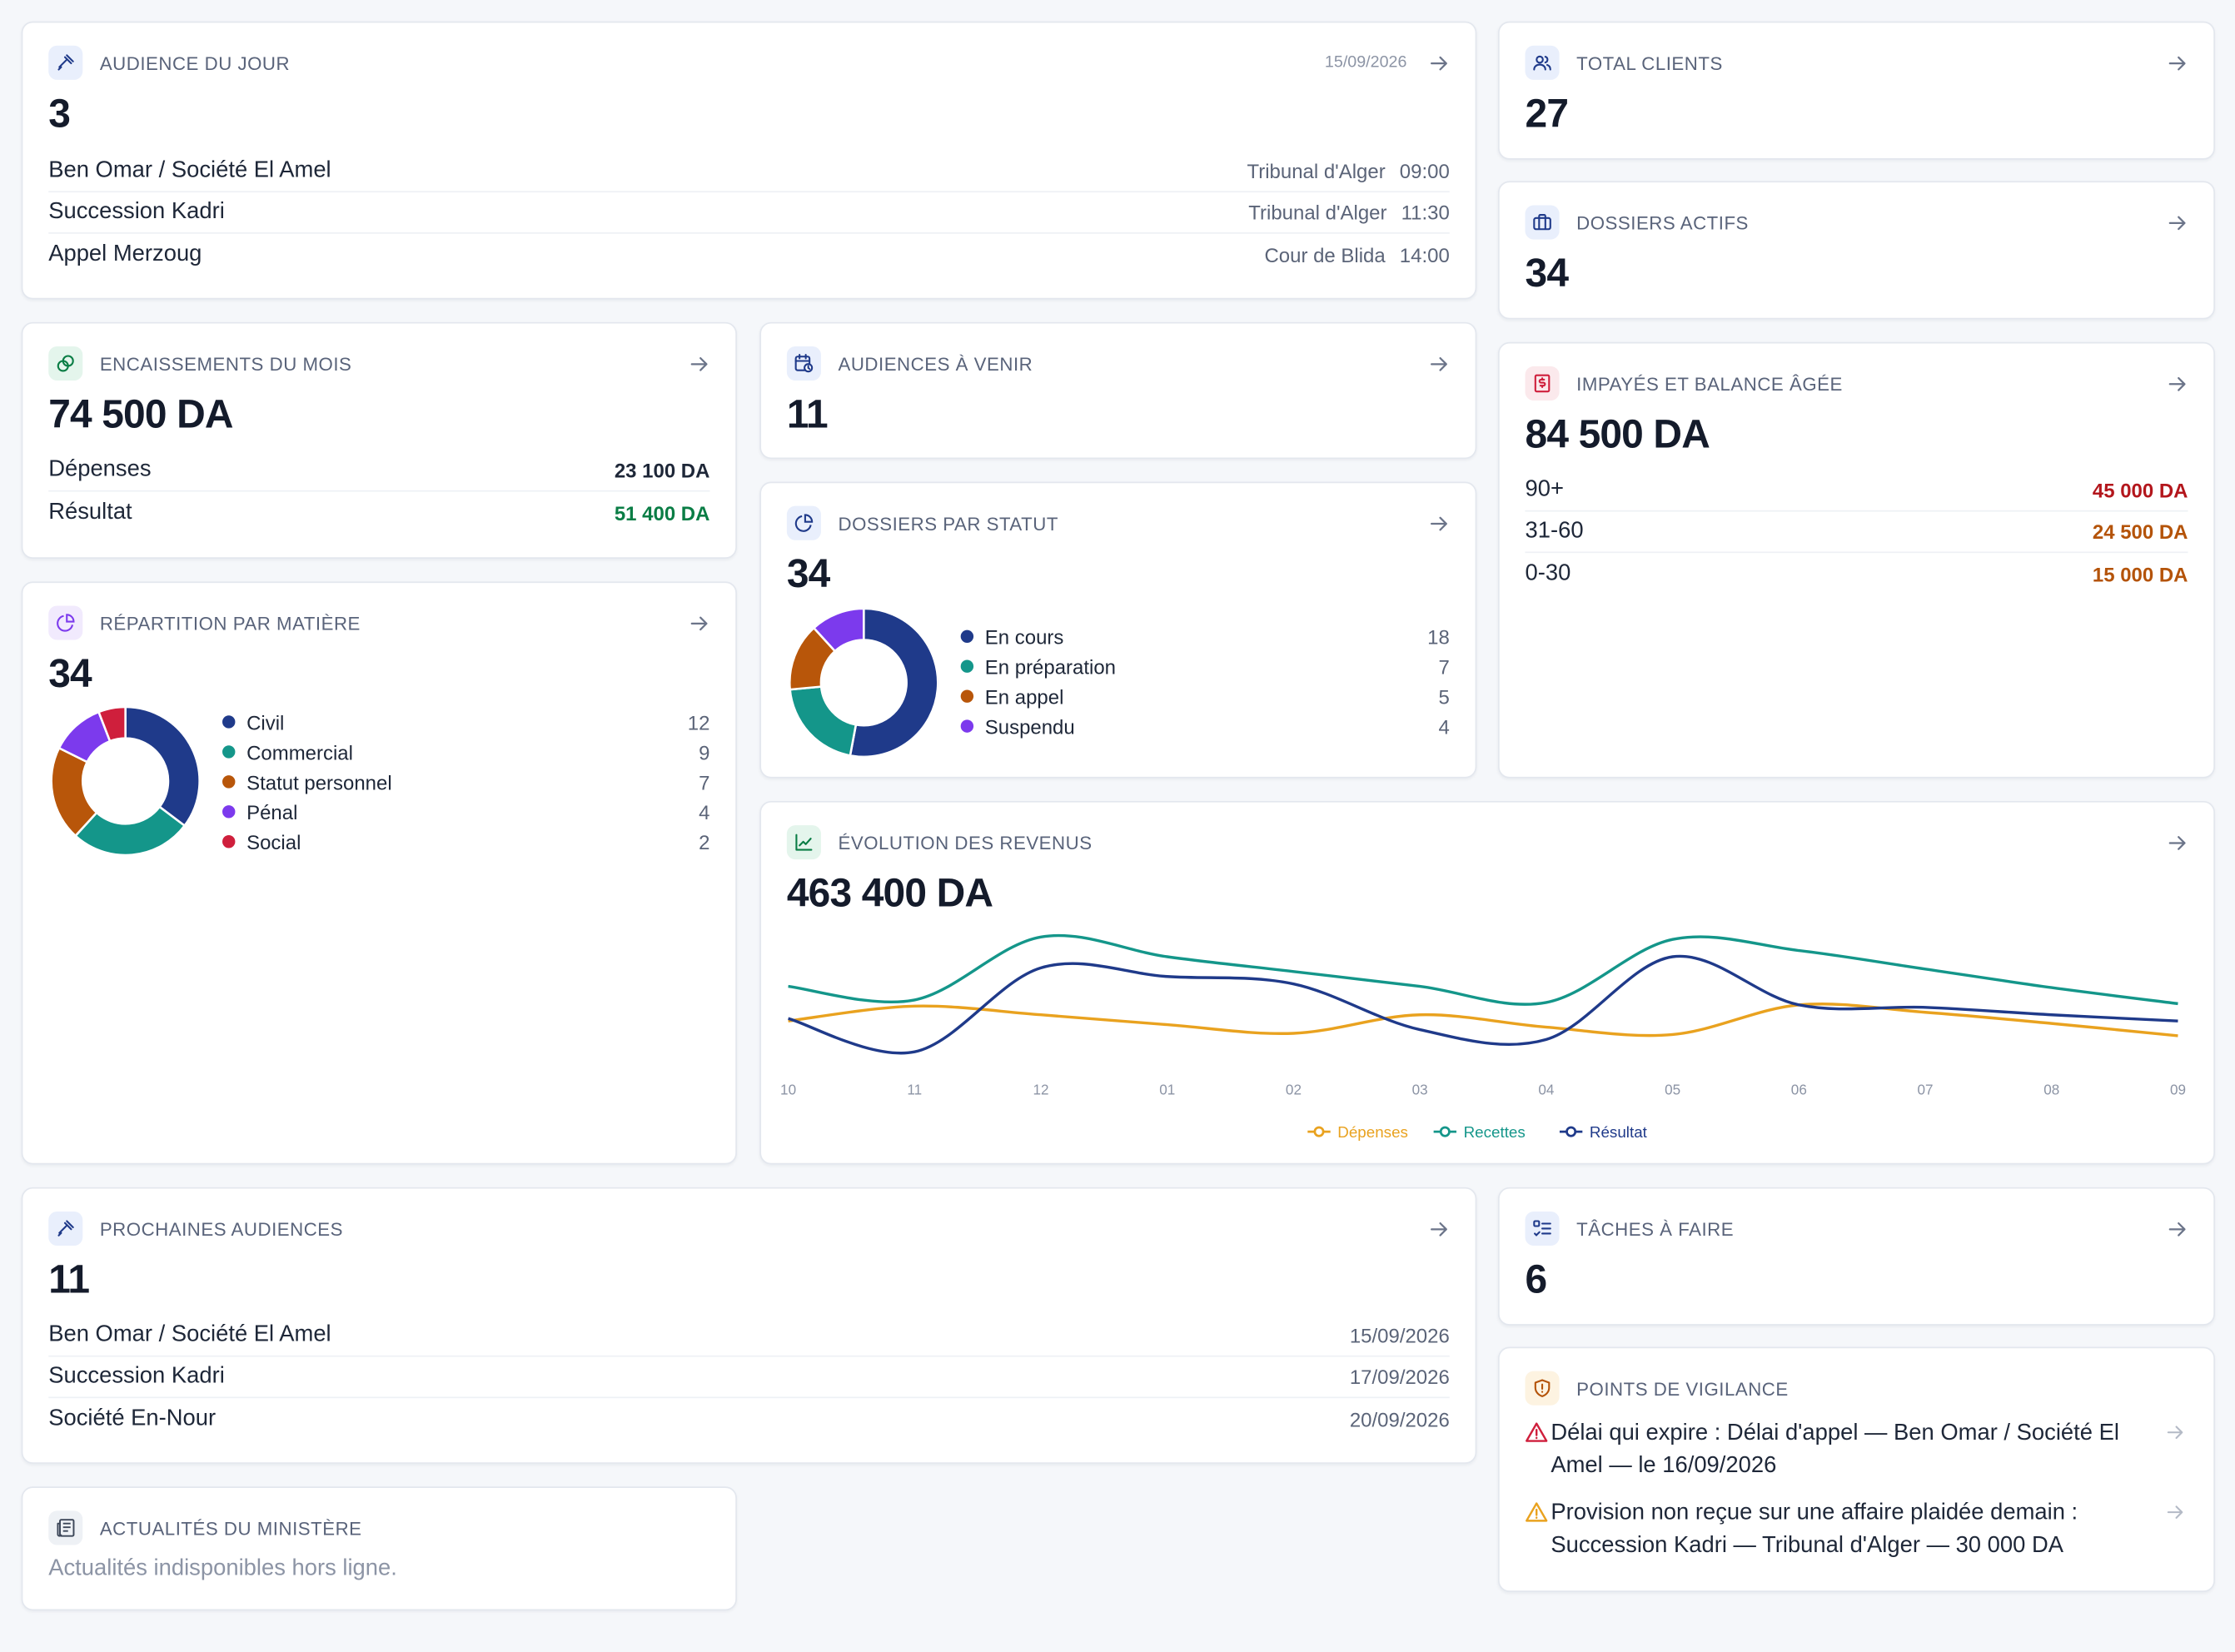 This screenshot has height=1652, width=2235. Describe the element at coordinates (1316, 171) in the screenshot. I see `court-name: Tribunal d'Alger` at that location.